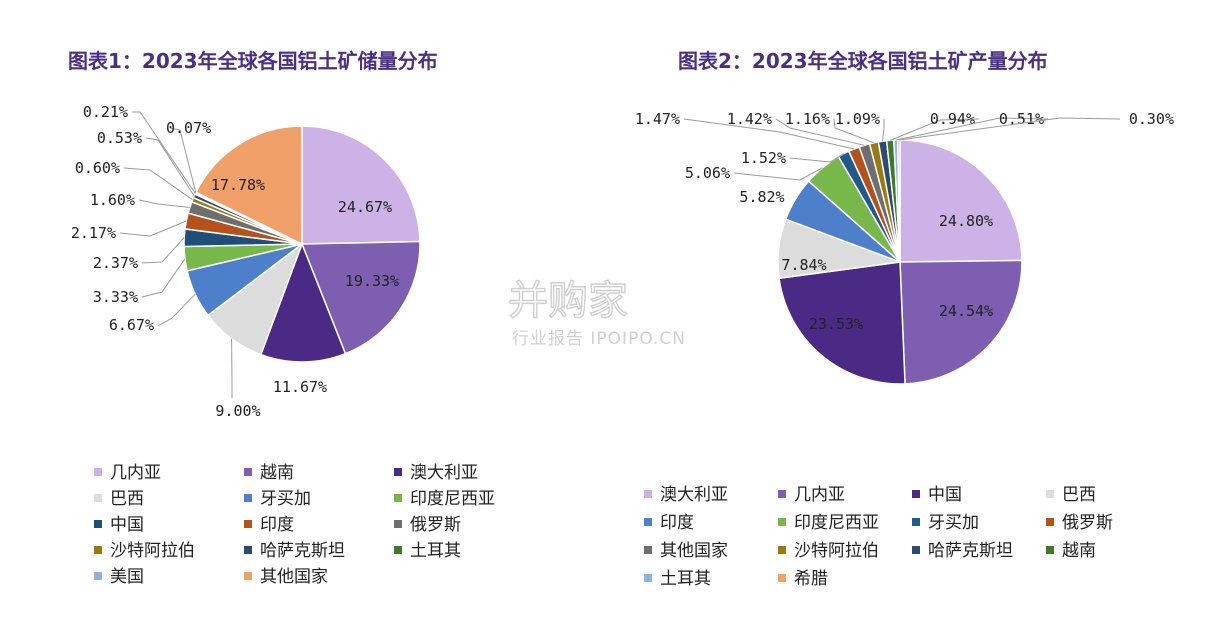  Describe the element at coordinates (1079, 551) in the screenshot. I see `legend-label: 越南` at that location.